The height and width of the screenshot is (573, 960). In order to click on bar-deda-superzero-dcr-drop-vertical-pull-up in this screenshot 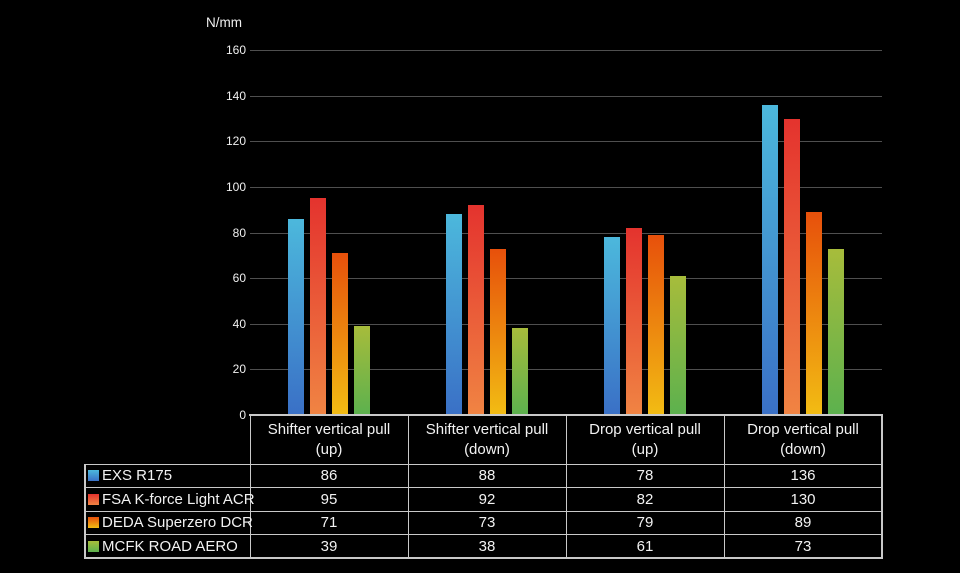, I will do `click(656, 324)`.